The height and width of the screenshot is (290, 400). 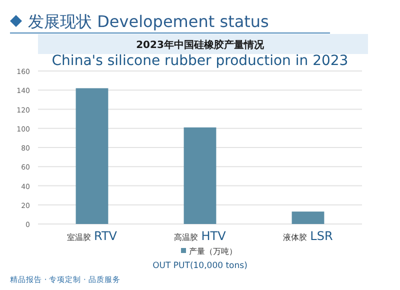 What do you see at coordinates (200, 266) in the screenshot?
I see `x-axis-title: OUT PUT(10,000 tons)` at bounding box center [200, 266].